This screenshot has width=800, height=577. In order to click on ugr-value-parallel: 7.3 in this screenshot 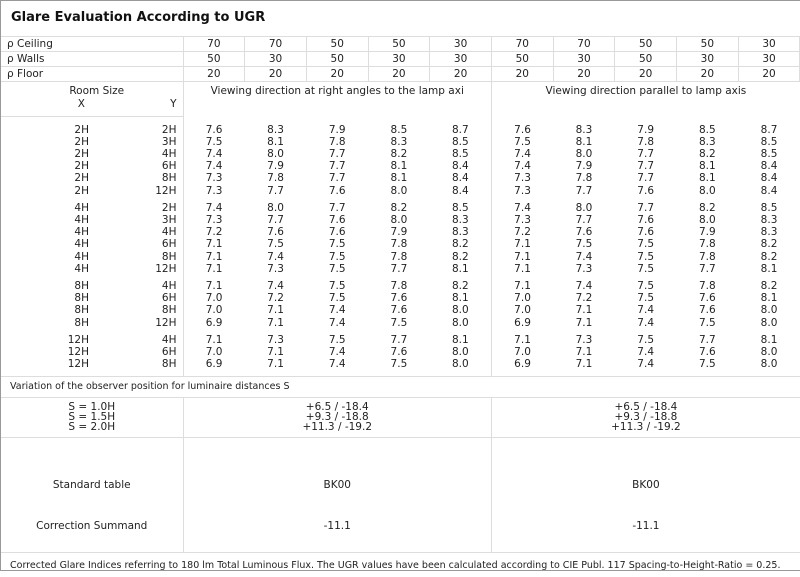, I will do `click(522, 190)`.